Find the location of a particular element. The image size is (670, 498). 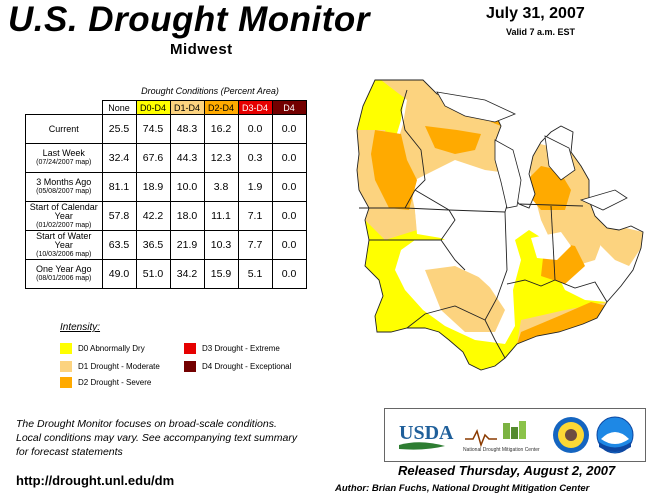

commerce-seal is located at coordinates (571, 435).